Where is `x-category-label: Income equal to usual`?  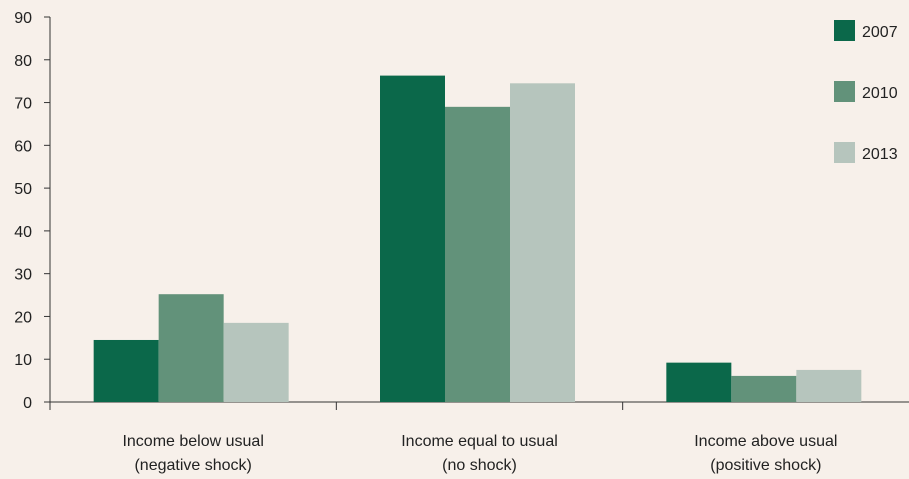
x-category-label: Income equal to usual is located at coordinates (479, 441).